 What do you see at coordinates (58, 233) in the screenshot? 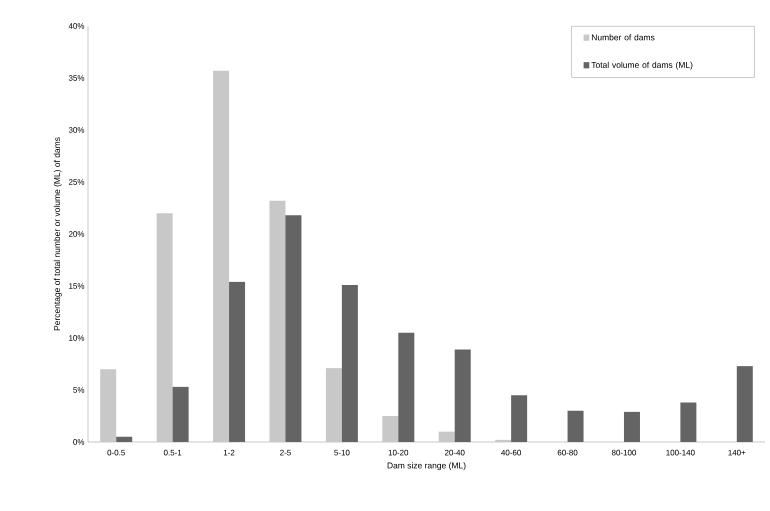
I see `y-axis-title: Percentage of total number or volume (ML) of dams` at bounding box center [58, 233].